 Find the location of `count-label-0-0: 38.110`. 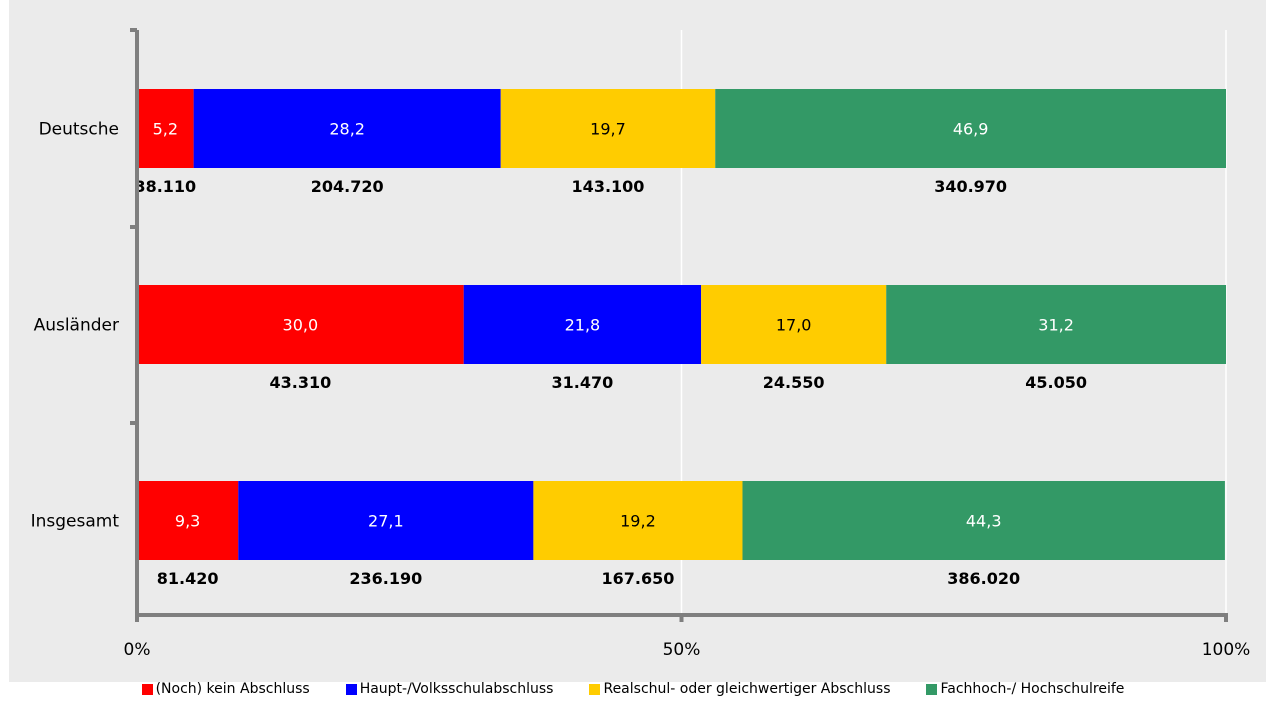

count-label-0-0: 38.110 is located at coordinates (165, 186).